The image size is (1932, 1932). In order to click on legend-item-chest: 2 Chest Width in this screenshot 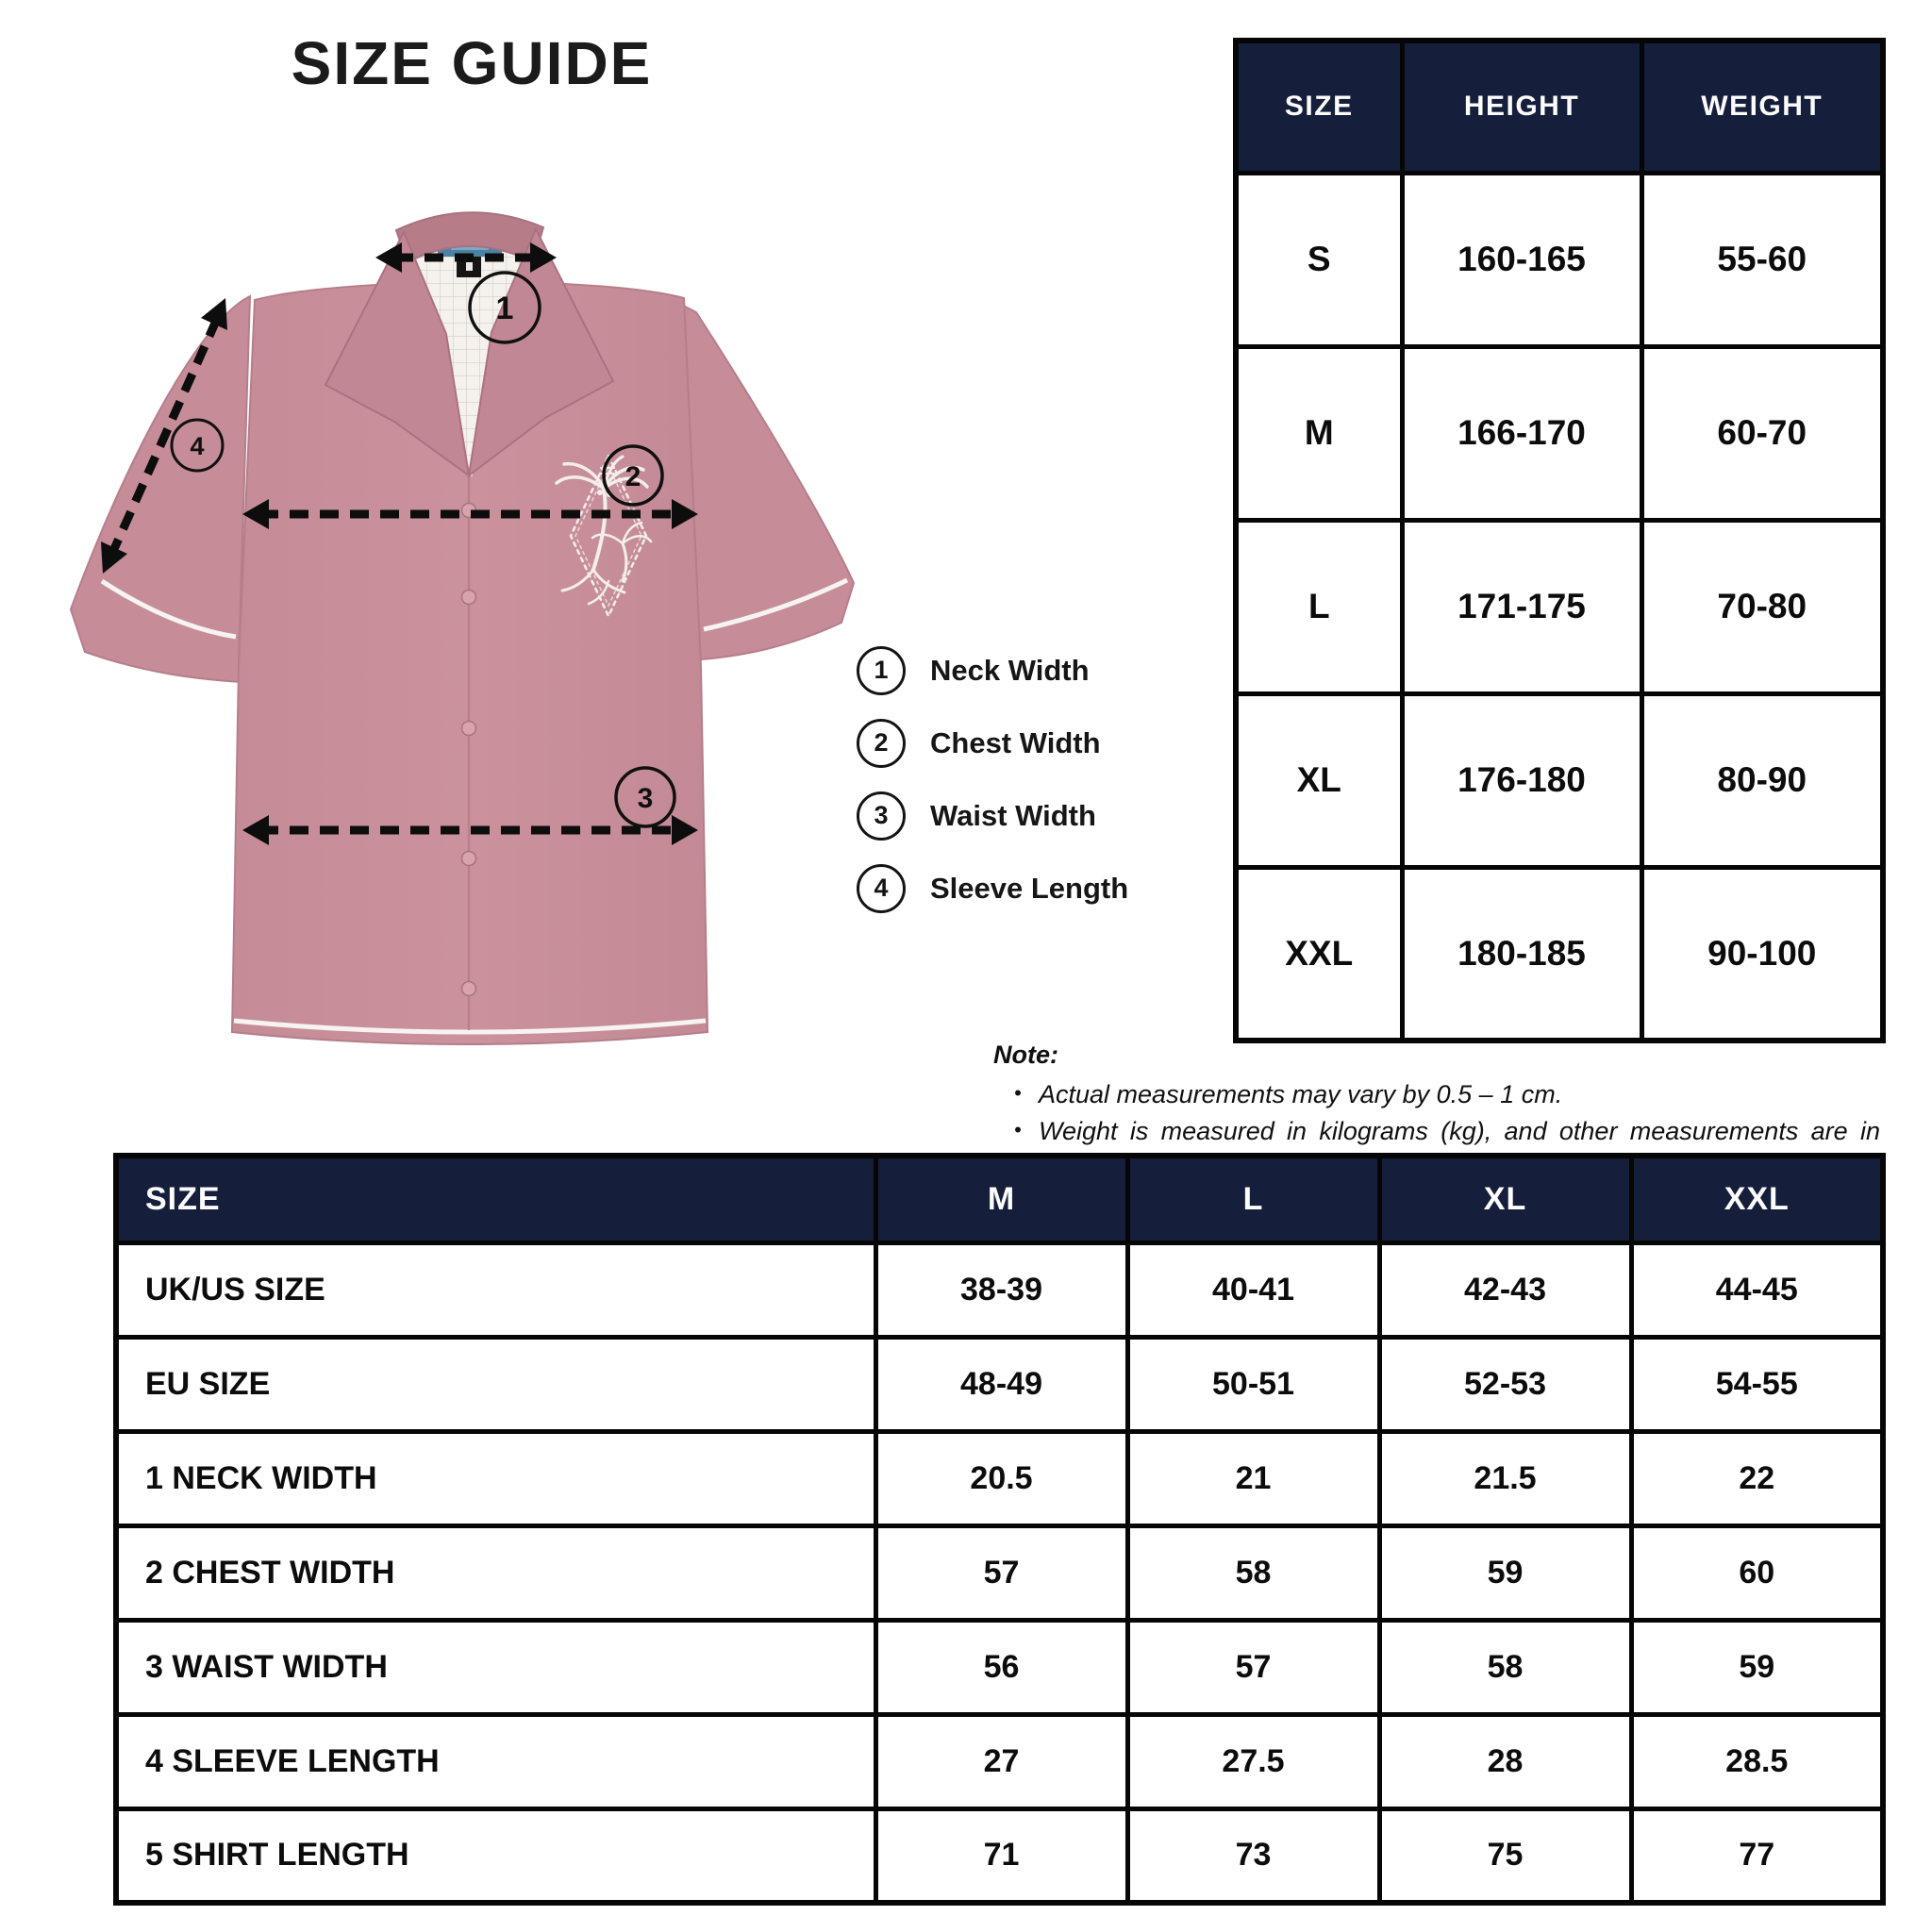, I will do `click(993, 743)`.